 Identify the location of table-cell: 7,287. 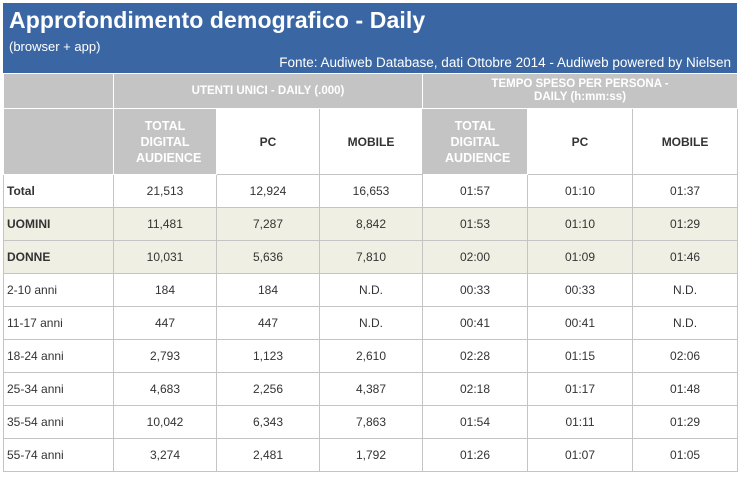
(268, 224).